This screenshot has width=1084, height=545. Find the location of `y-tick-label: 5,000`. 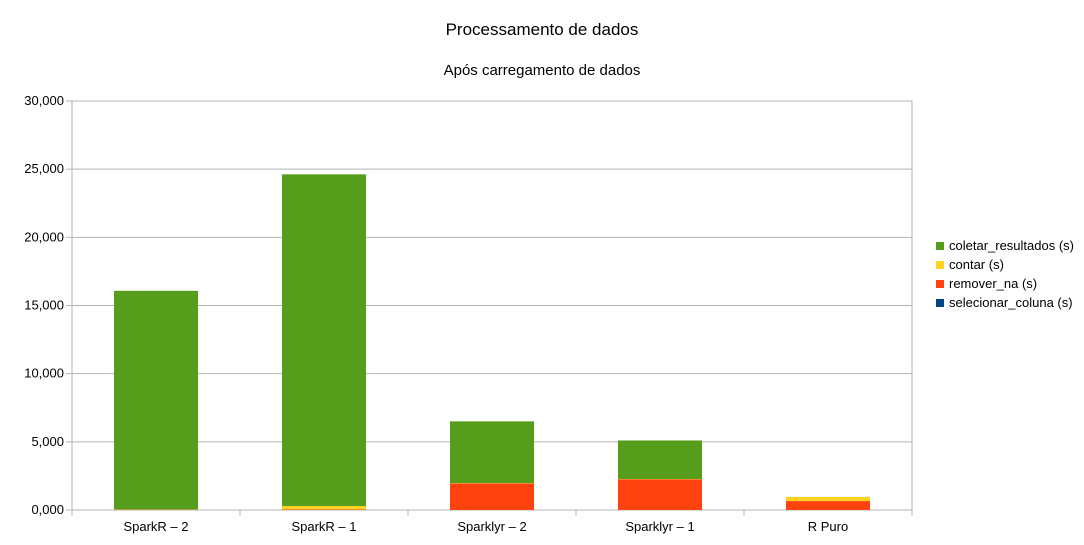

y-tick-label: 5,000 is located at coordinates (47, 441).